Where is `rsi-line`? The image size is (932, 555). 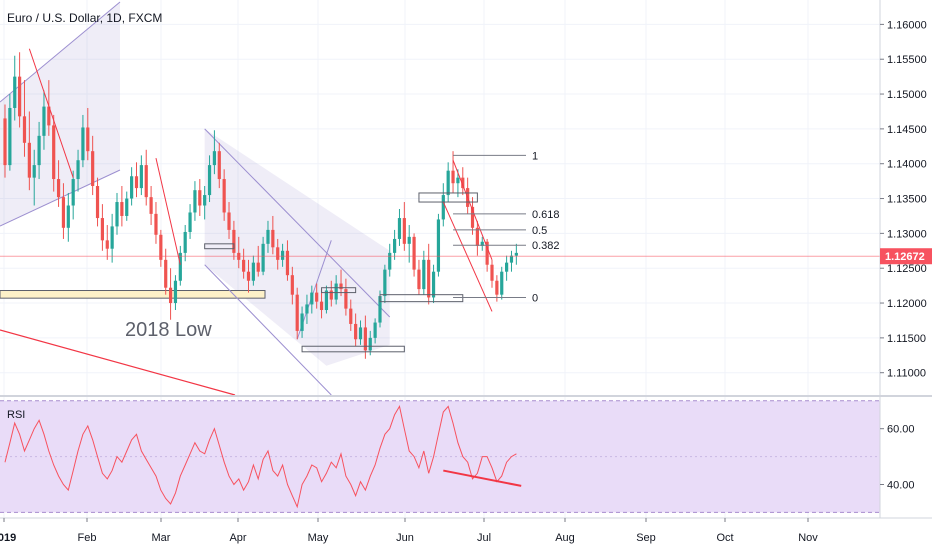
rsi-line is located at coordinates (260, 457).